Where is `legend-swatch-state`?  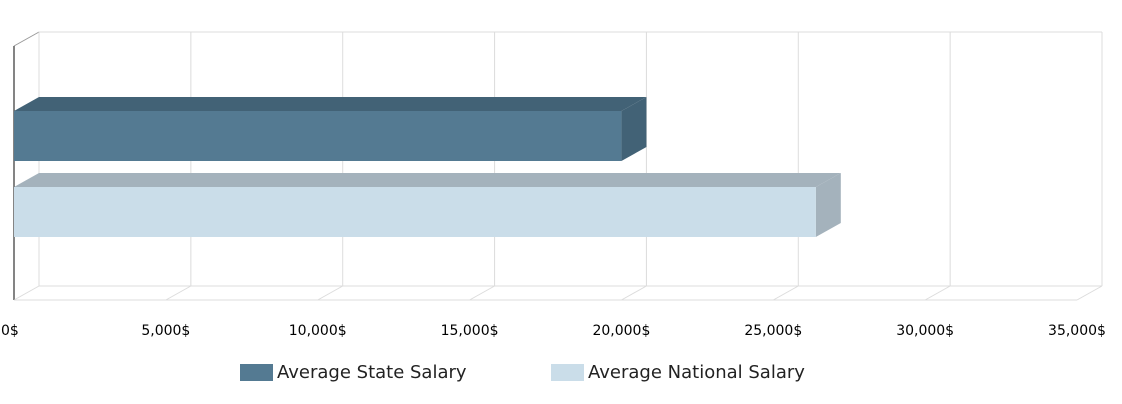
legend-swatch-state is located at coordinates (256, 372).